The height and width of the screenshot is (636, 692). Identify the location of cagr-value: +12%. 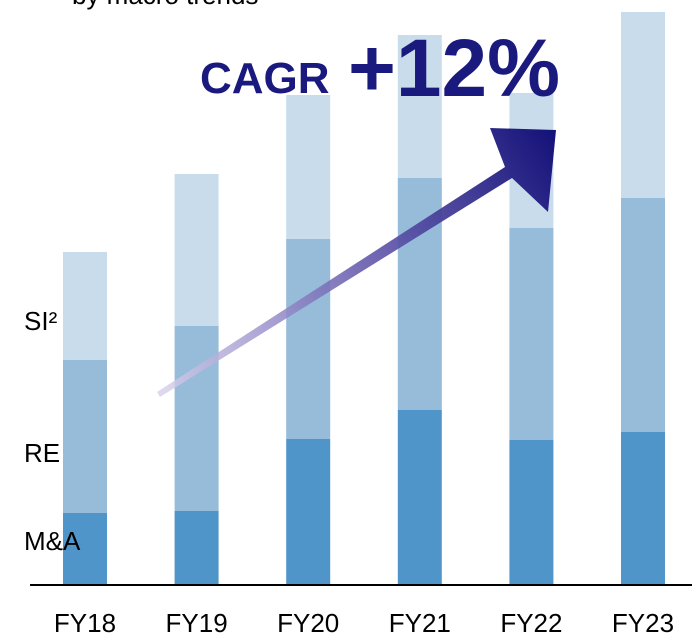
(454, 68).